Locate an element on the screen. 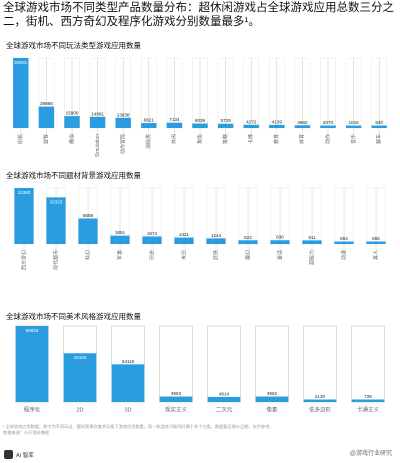 Image resolution: width=400 pixels, height=463 pixels. bar-value-label: 1851 is located at coordinates (120, 232).